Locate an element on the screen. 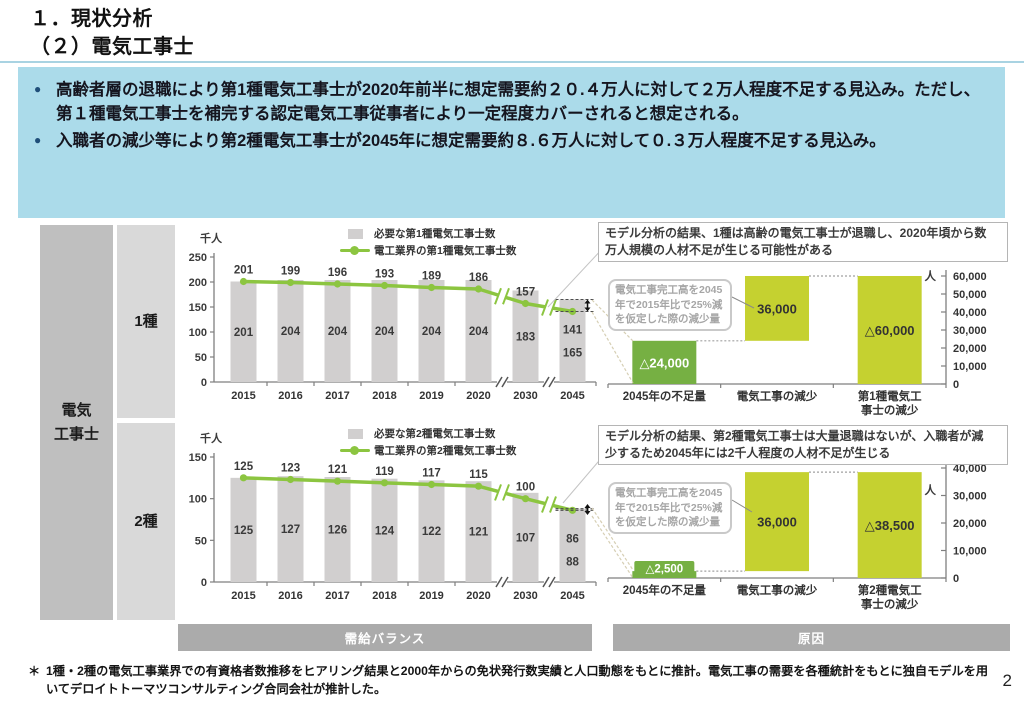 The width and height of the screenshot is (1024, 707). svg-text: 115 is located at coordinates (478, 475).